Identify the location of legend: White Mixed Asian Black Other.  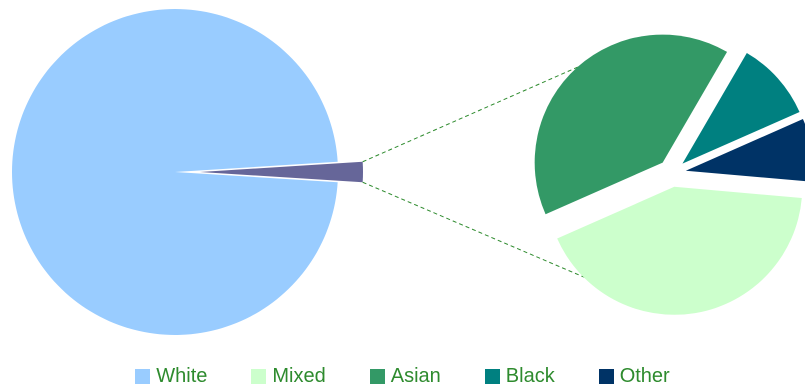
(402, 376).